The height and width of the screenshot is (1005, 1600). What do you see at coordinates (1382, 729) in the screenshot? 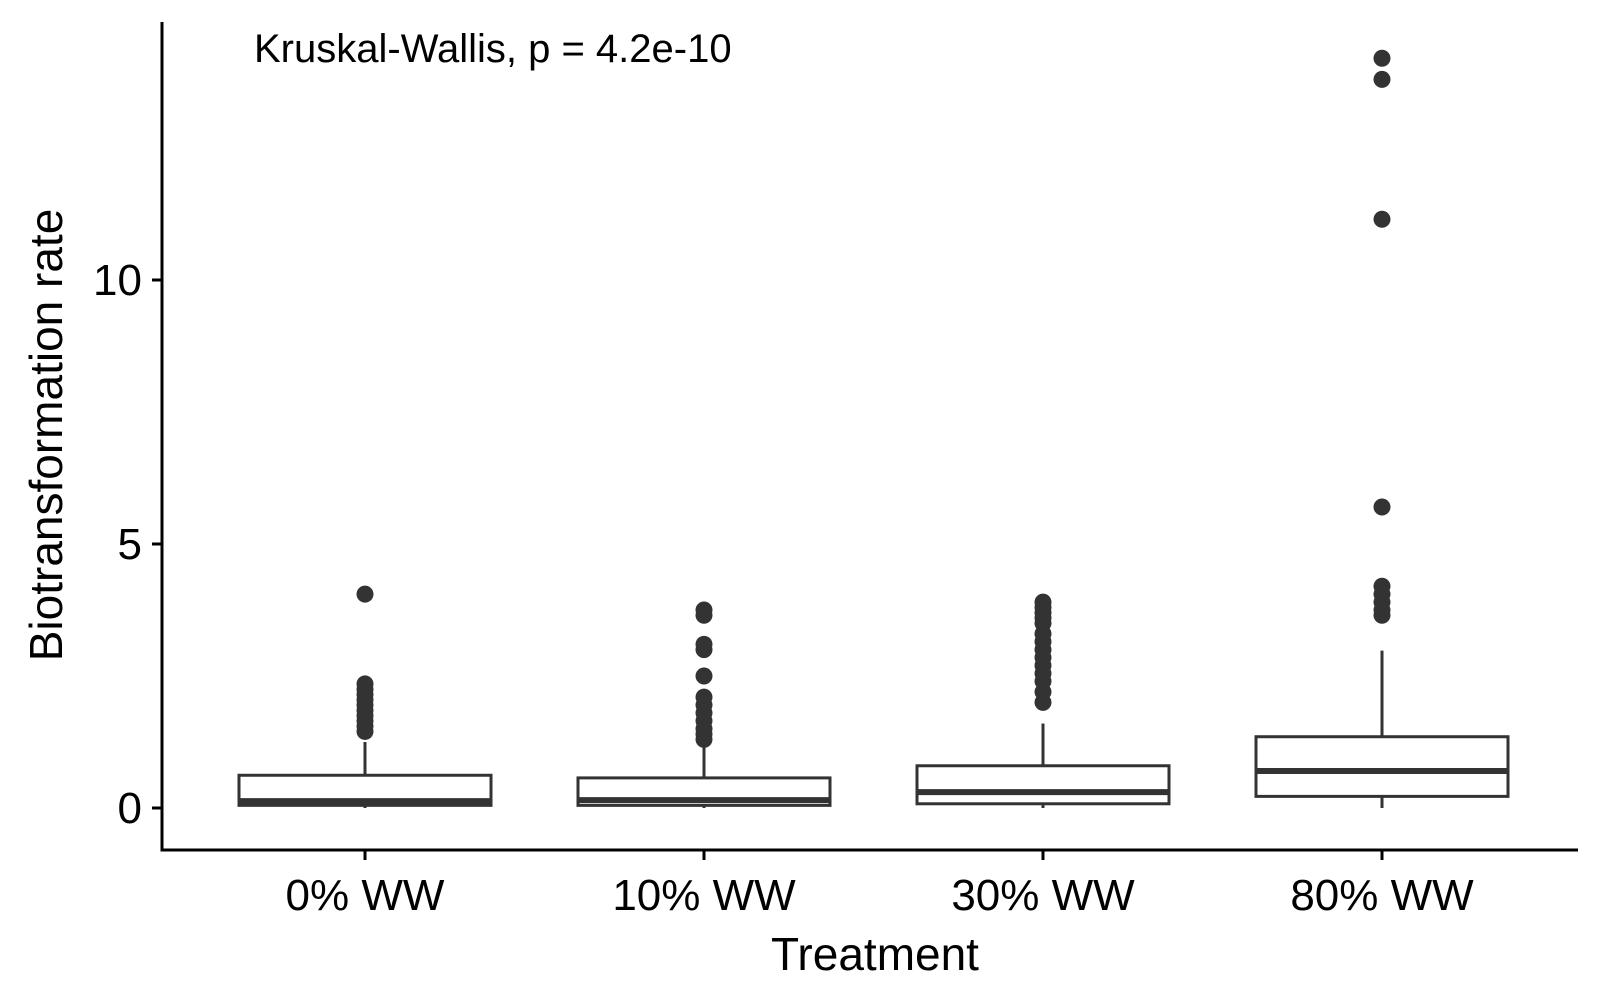
I see `box-80-ww` at bounding box center [1382, 729].